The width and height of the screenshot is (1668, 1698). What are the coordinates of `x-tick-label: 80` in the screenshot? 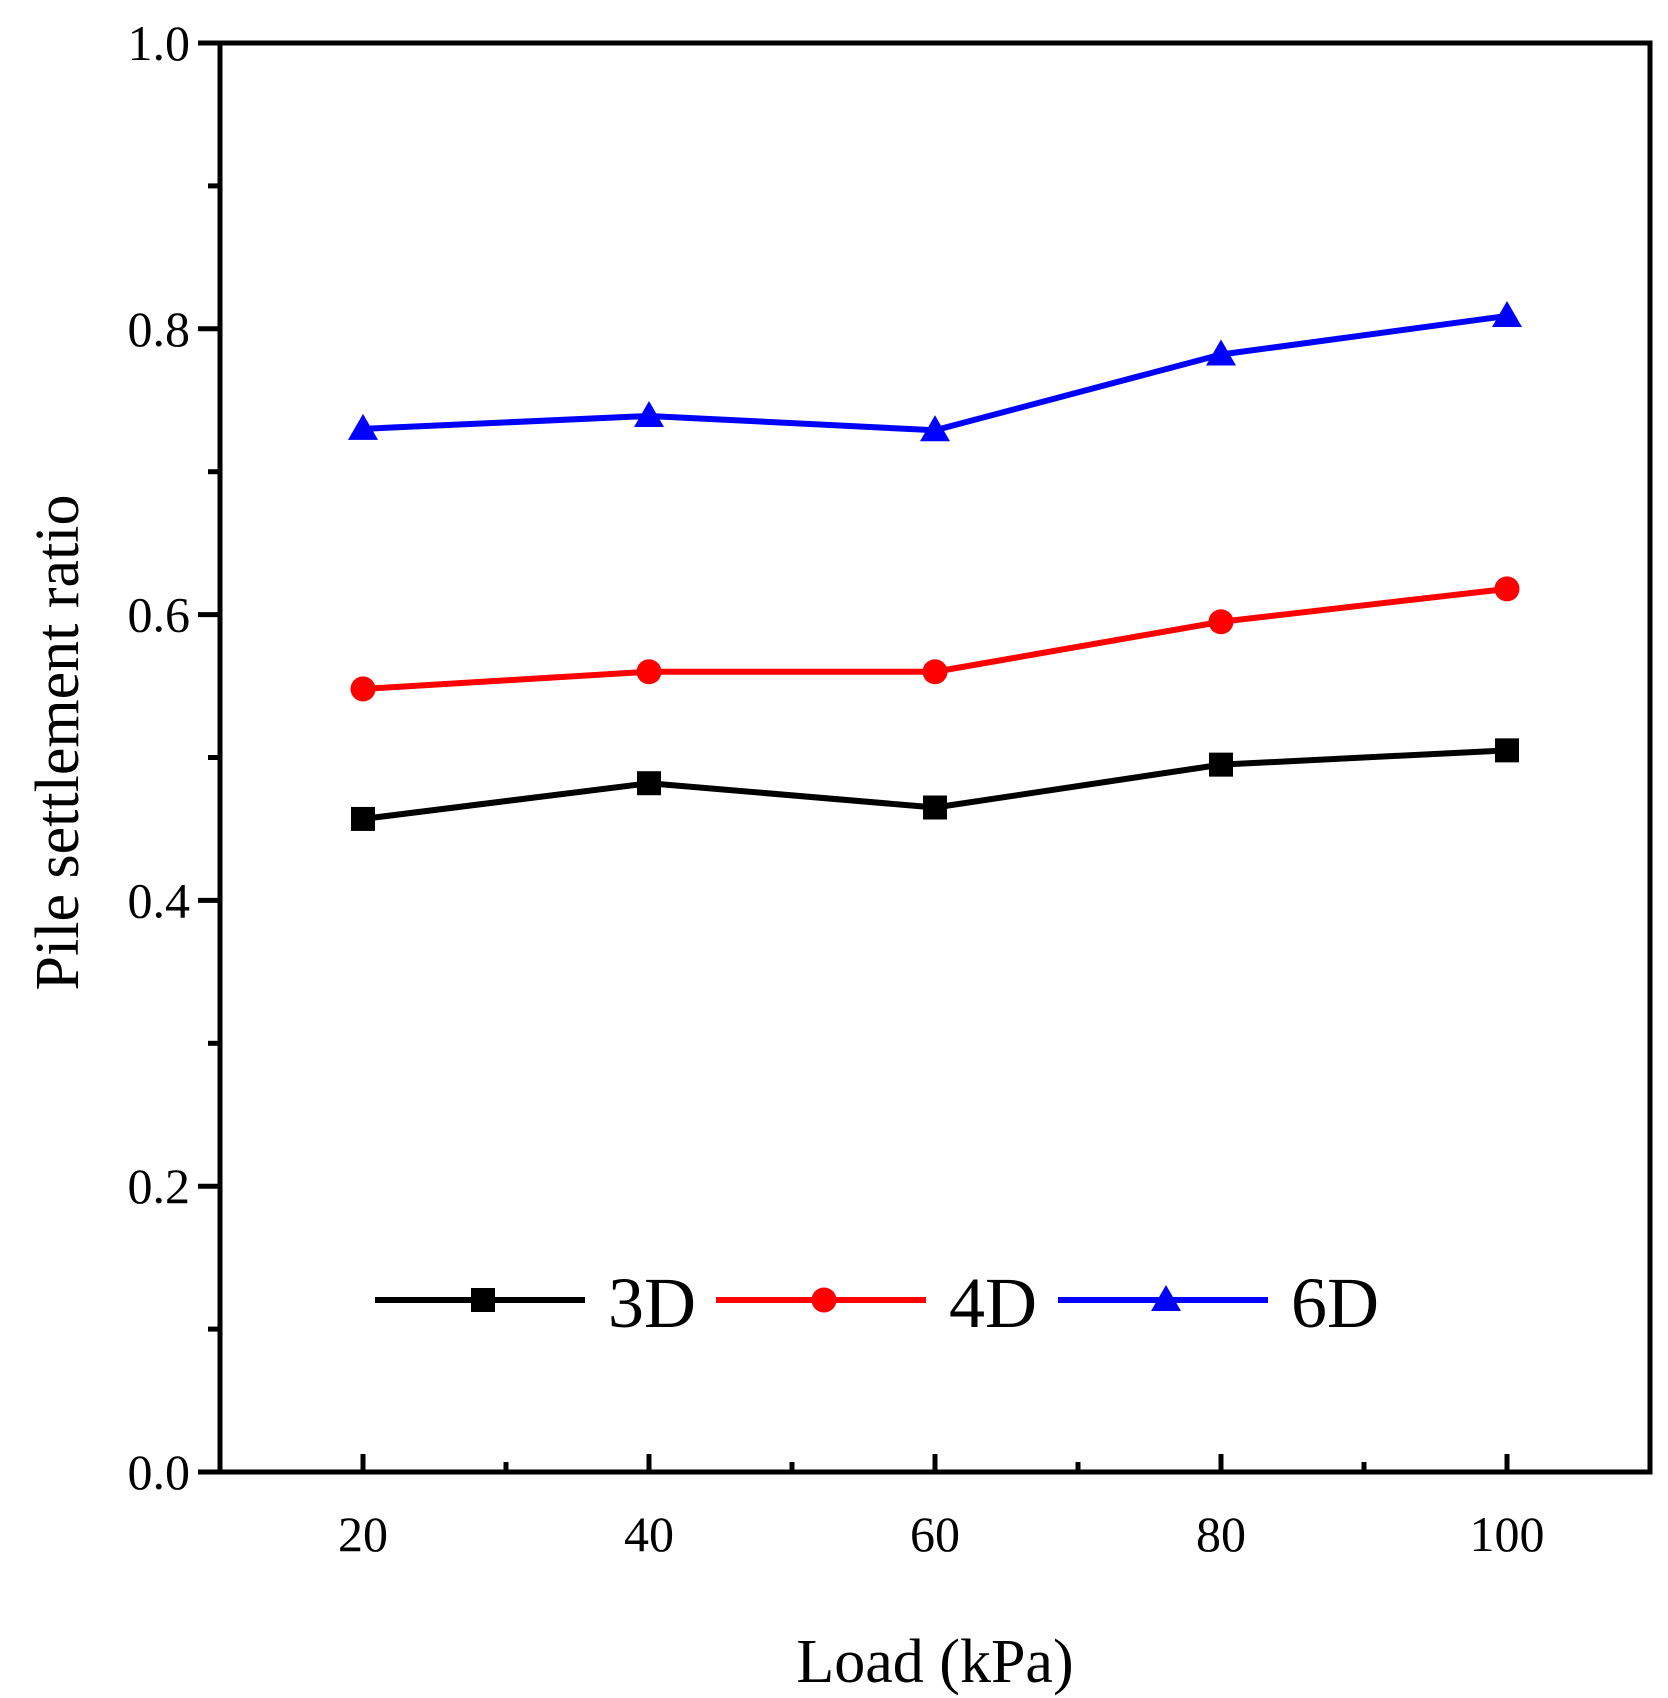 It's located at (1221, 1534).